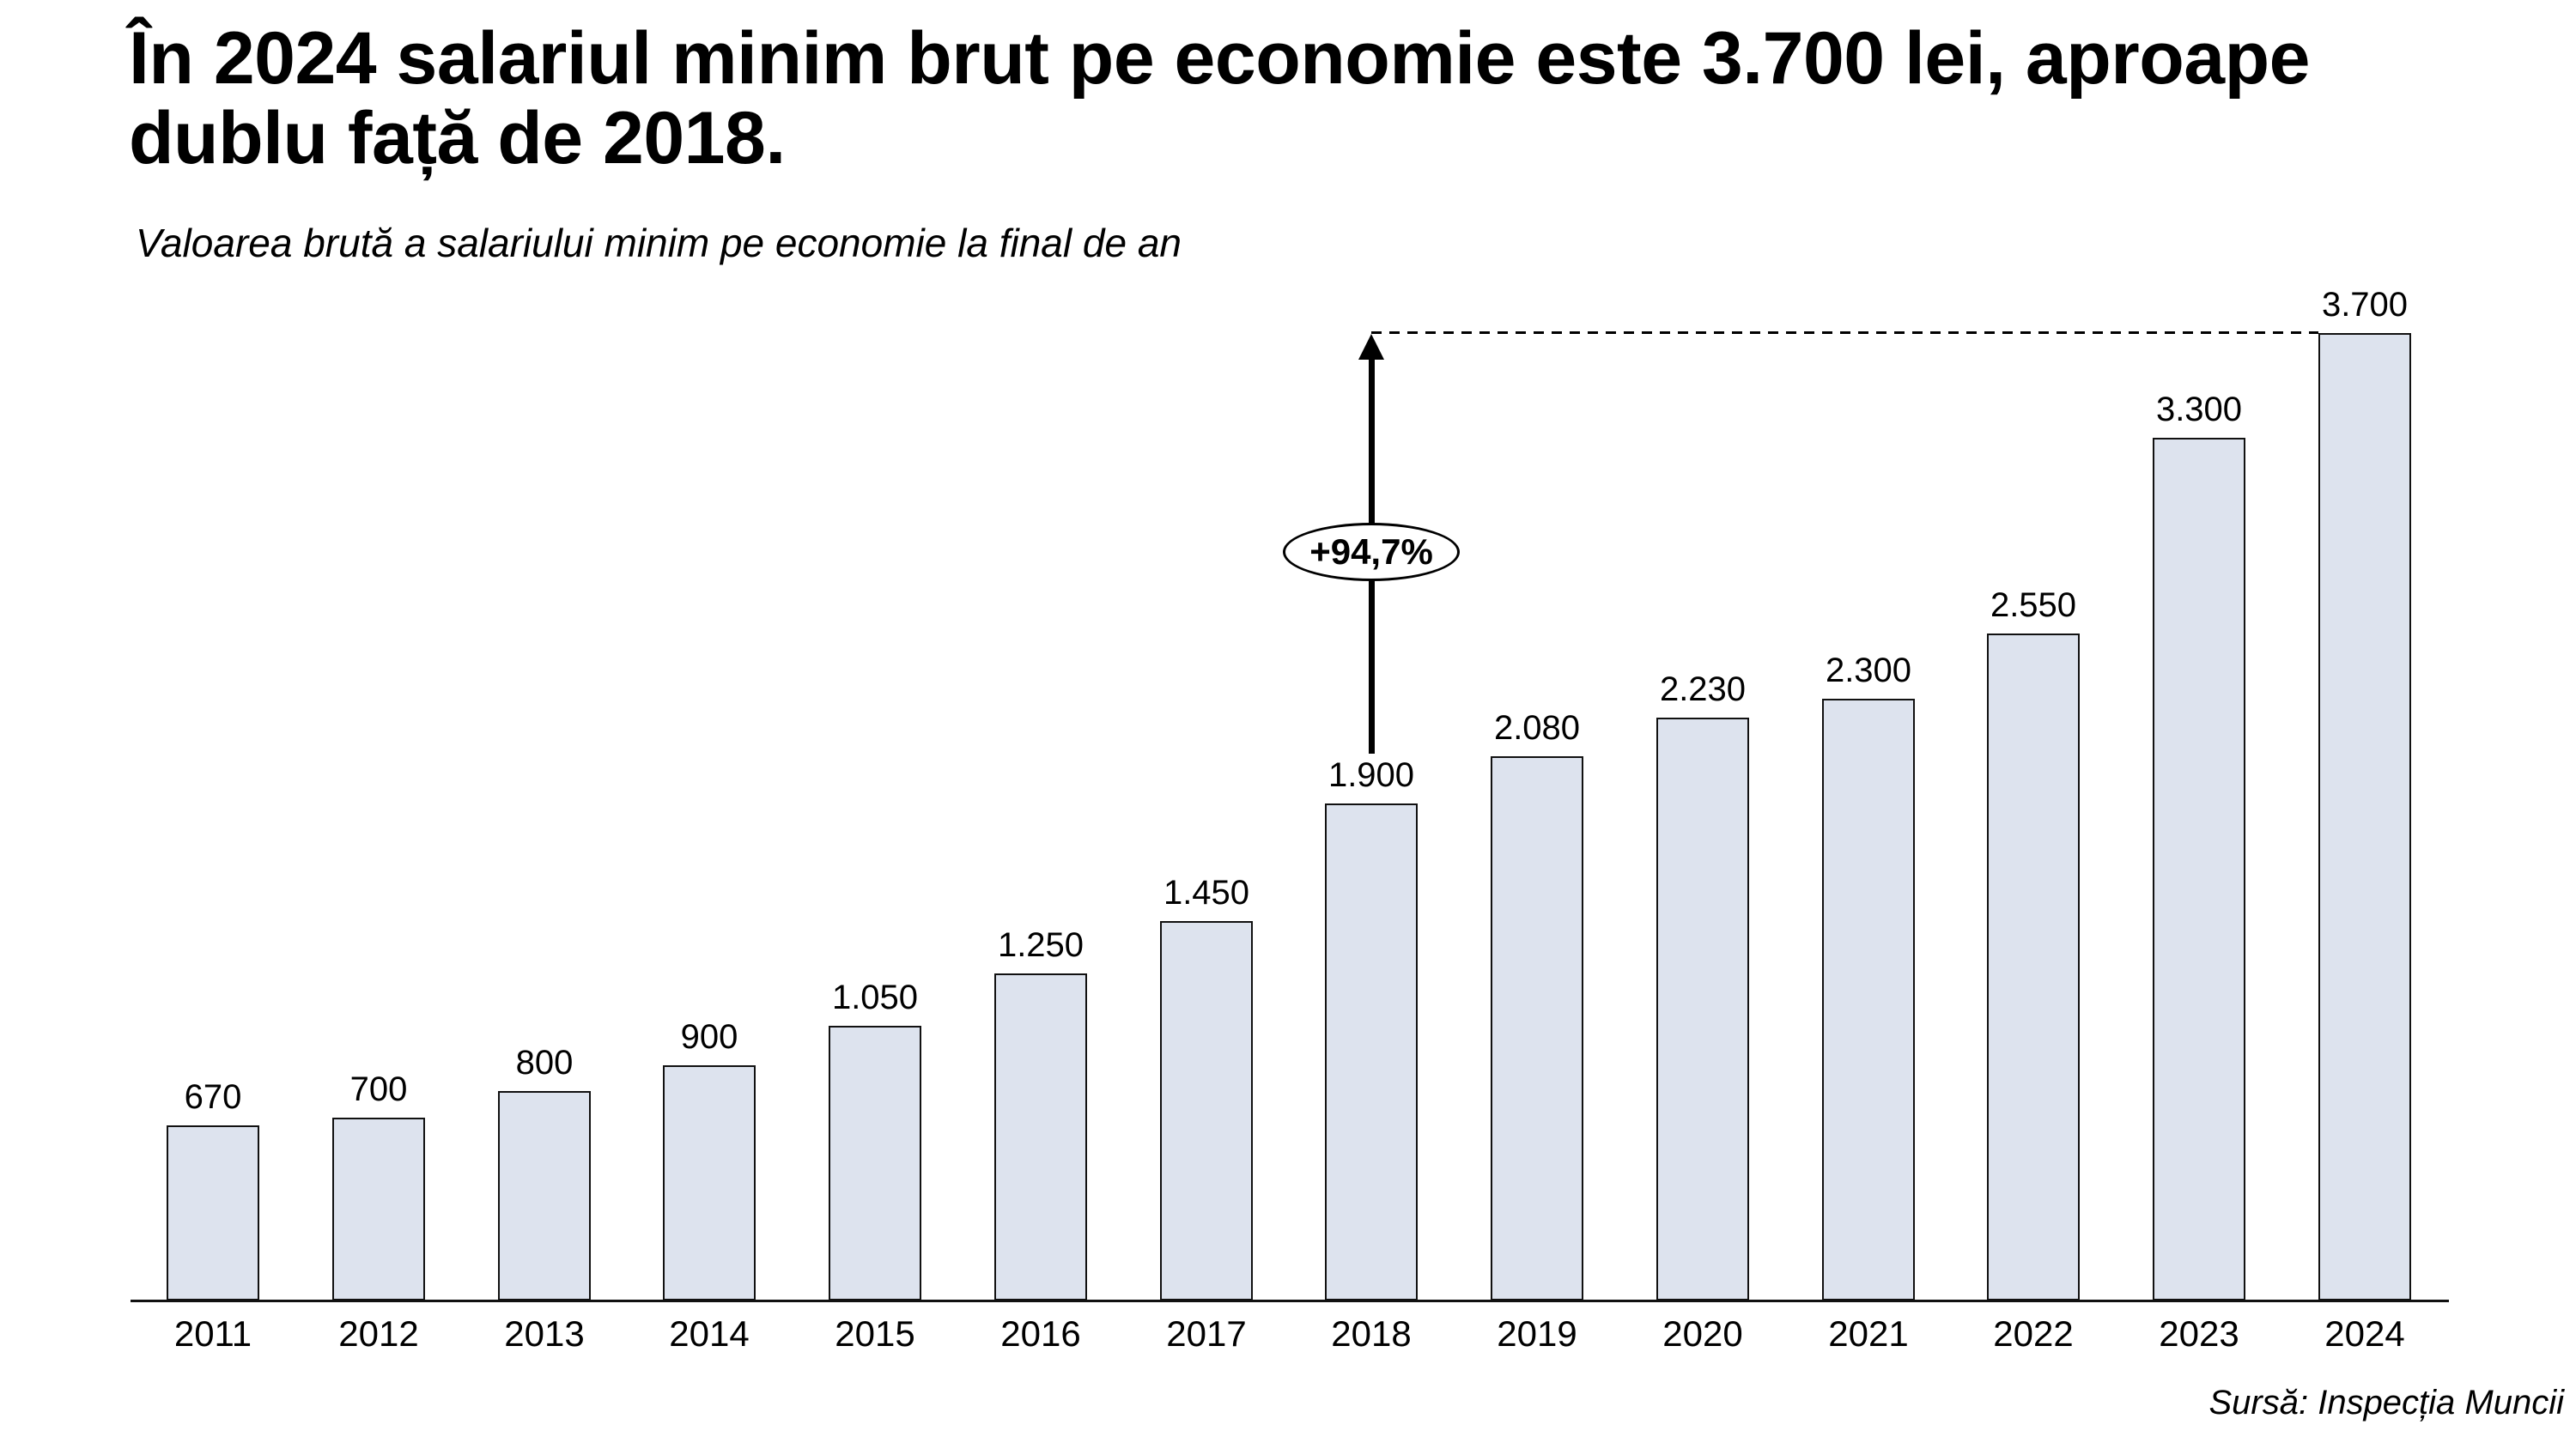 This screenshot has height=1449, width=2576. I want to click on x-tick-label-2012: 2012, so click(378, 1333).